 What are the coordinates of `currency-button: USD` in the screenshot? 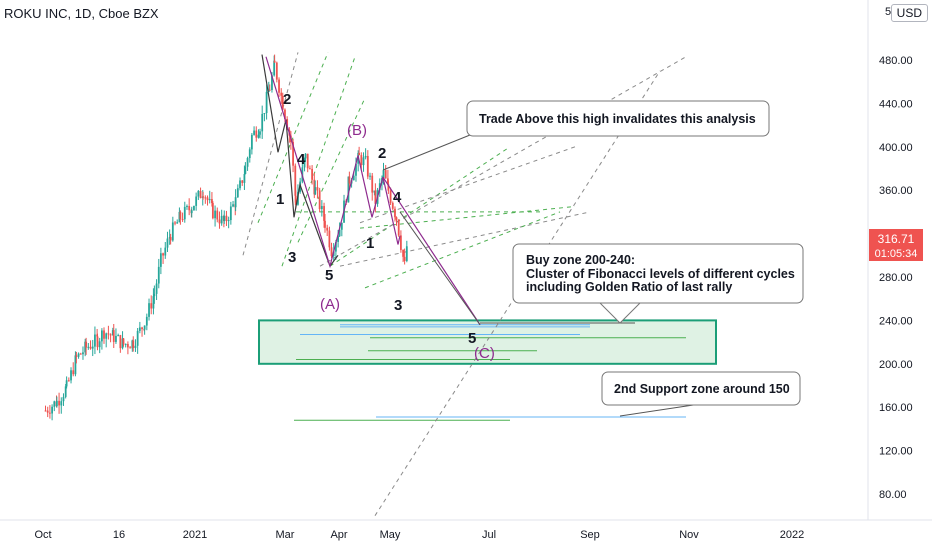 It's located at (909, 13).